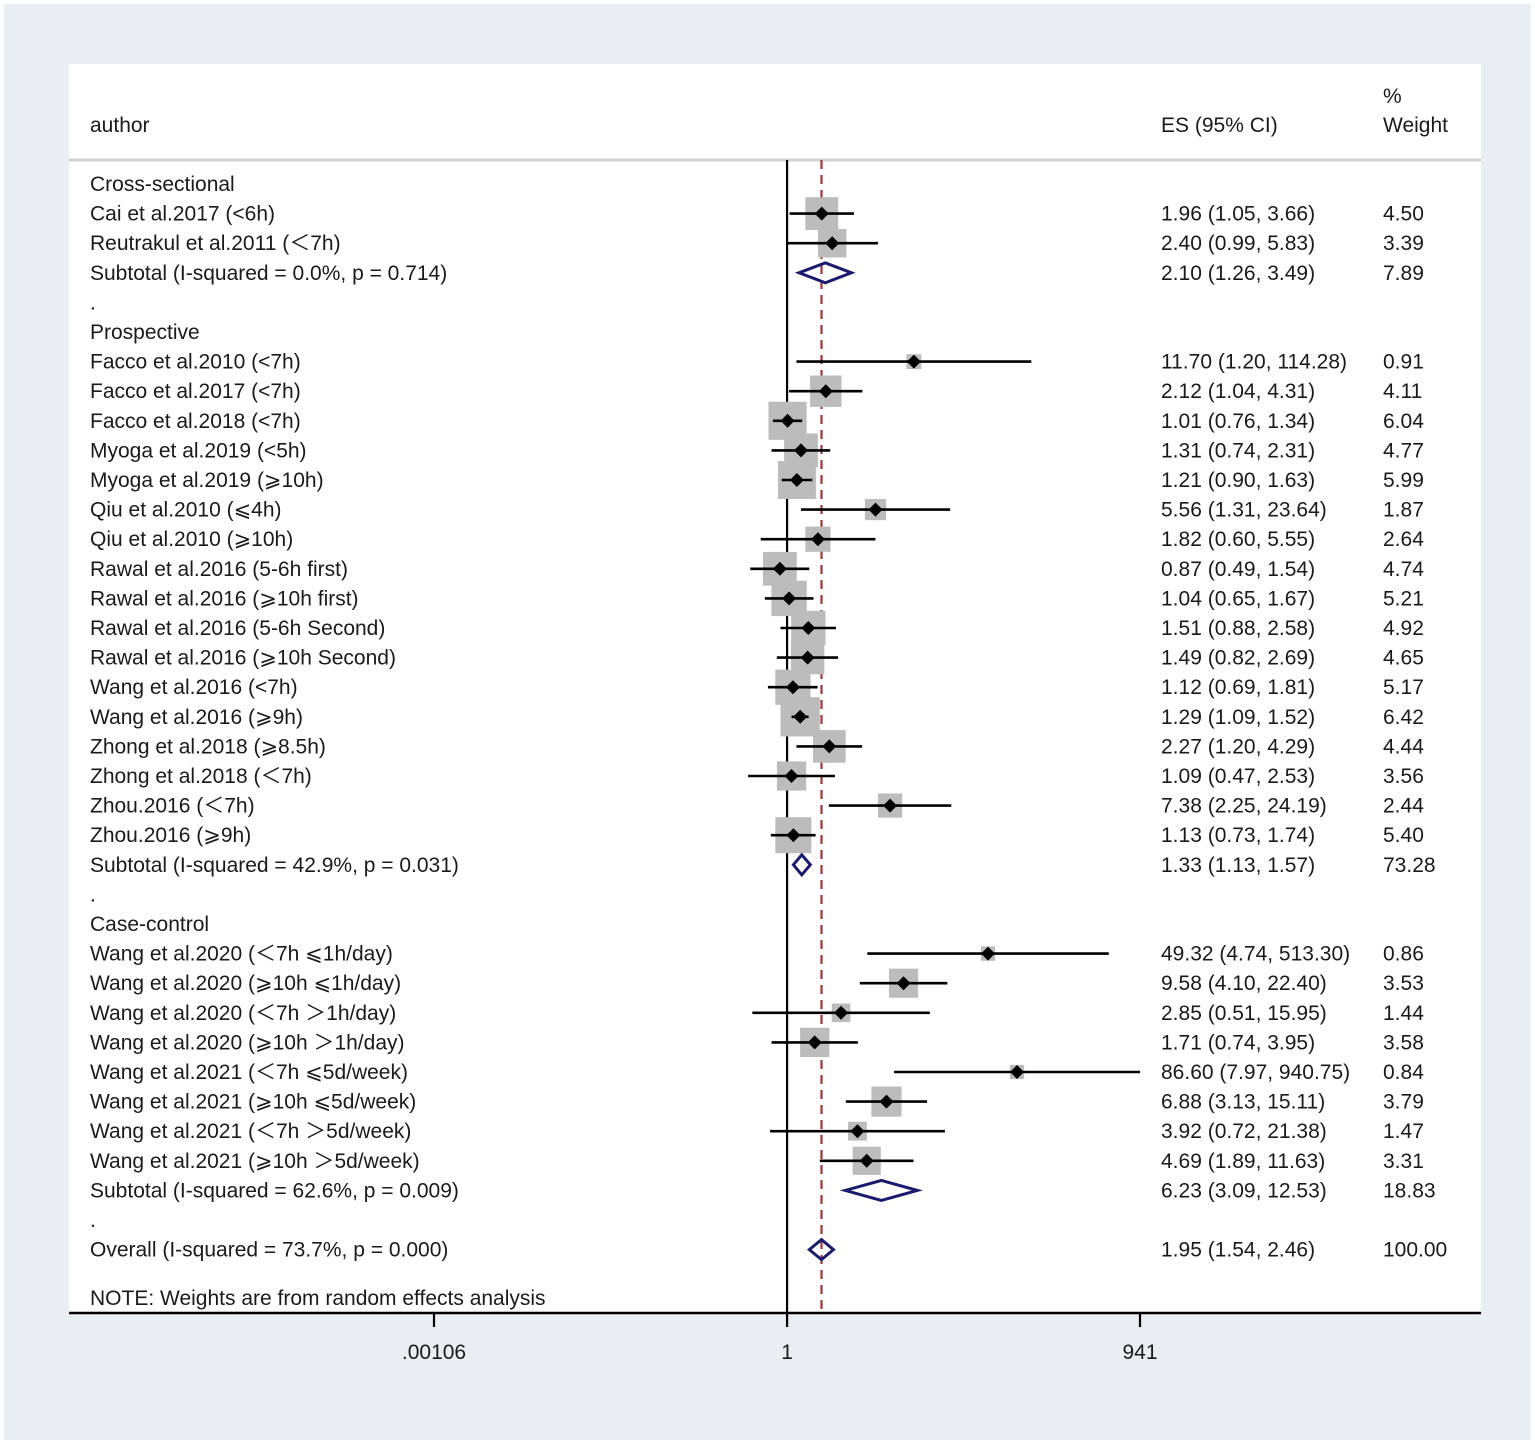 This screenshot has width=1535, height=1444. What do you see at coordinates (1238, 1042) in the screenshot?
I see `es-ci-value: 1.71 (0.74, 3.95)` at bounding box center [1238, 1042].